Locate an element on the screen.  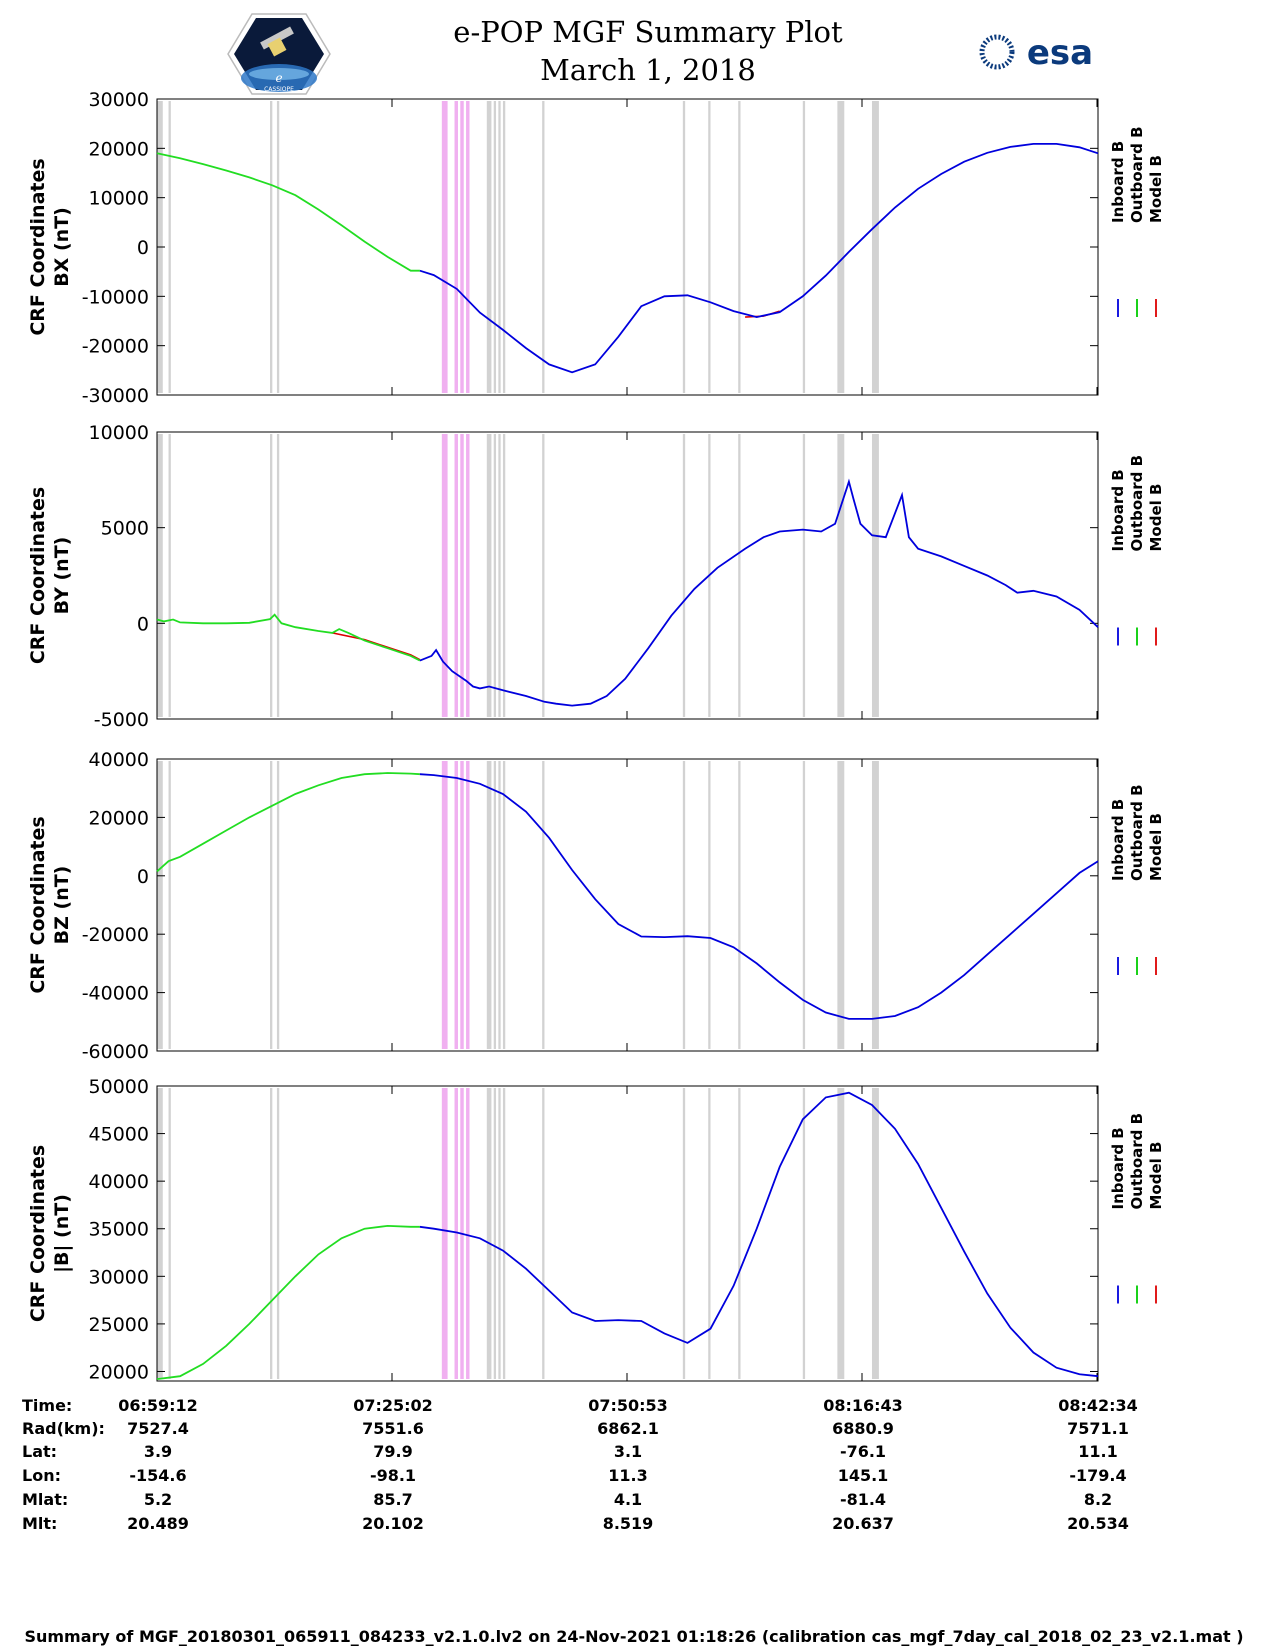
y-axis-label-line2: BY (nT) is located at coordinates (62, 576).